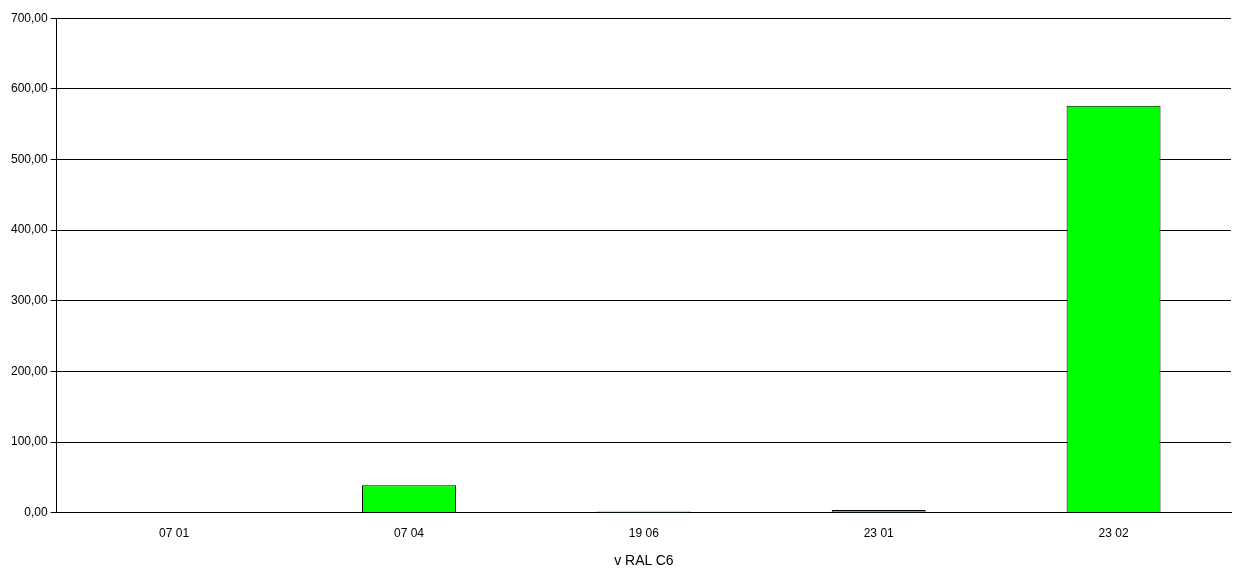 The image size is (1249, 582). I want to click on y-tick-label: 700,00, so click(30, 17).